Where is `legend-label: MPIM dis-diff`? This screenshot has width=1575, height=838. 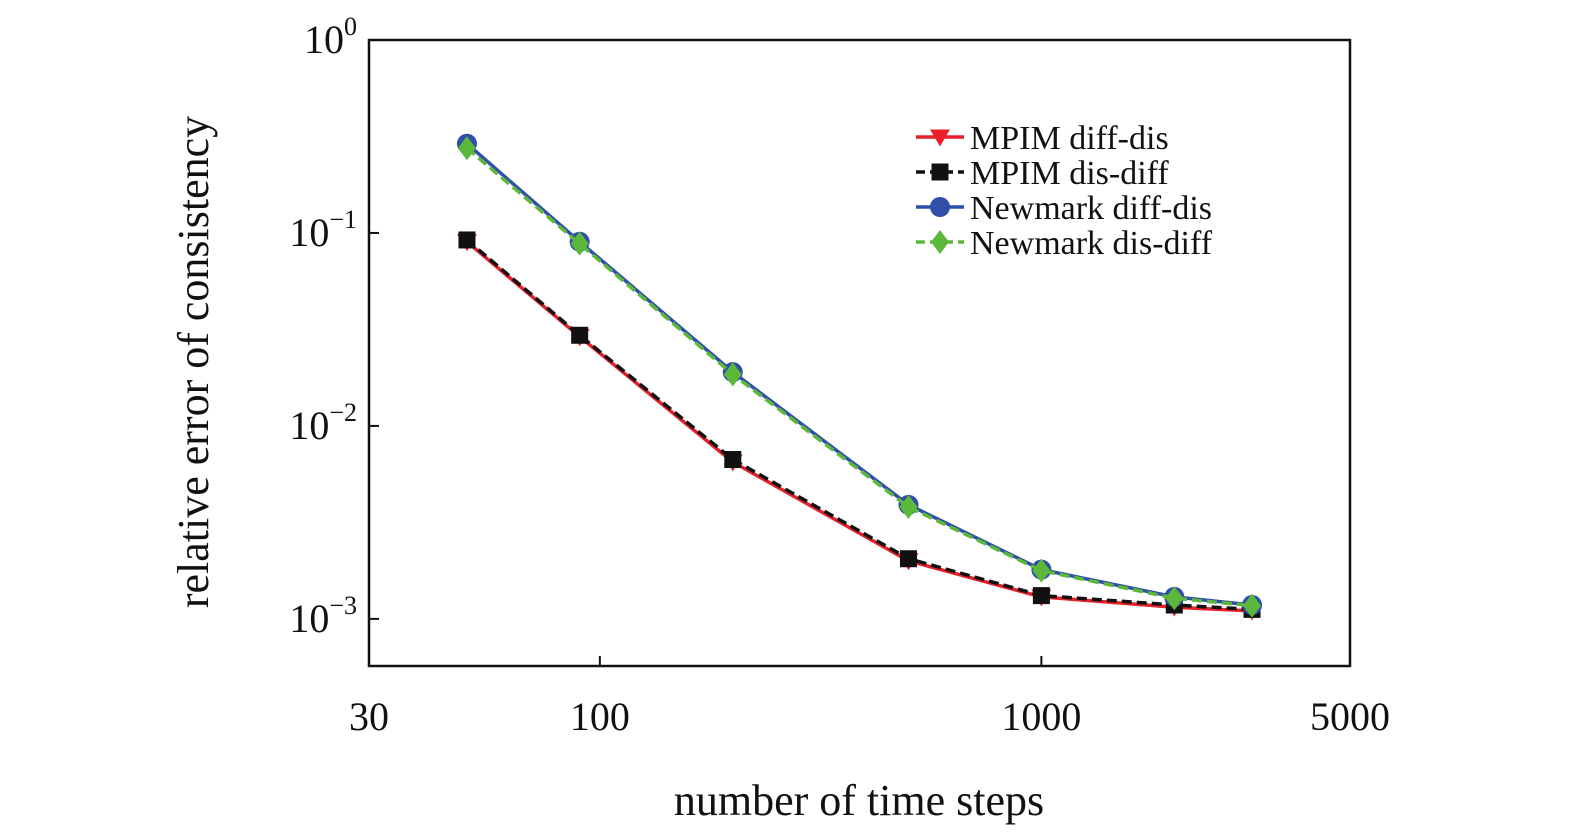
legend-label: MPIM dis-diff is located at coordinates (1069, 173).